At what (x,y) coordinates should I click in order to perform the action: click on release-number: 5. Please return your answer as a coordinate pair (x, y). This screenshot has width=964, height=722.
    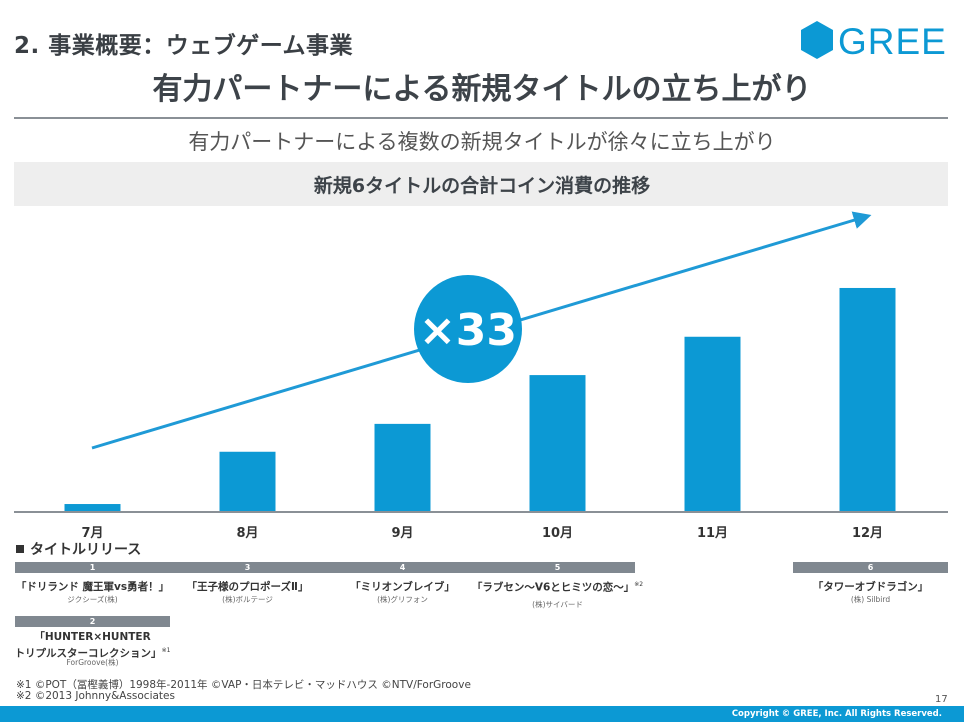
    Looking at the image, I should click on (557, 567).